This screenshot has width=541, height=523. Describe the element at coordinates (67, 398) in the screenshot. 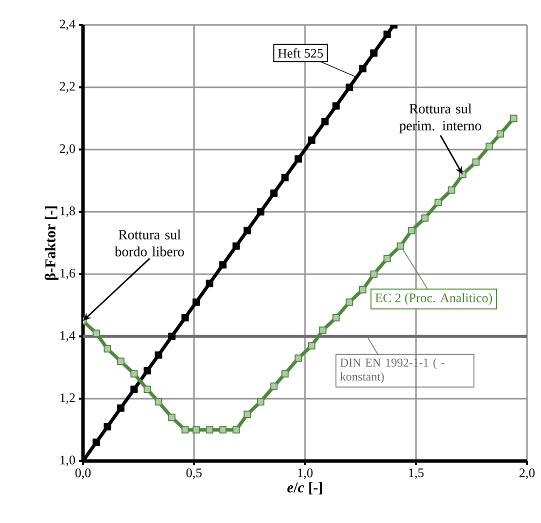

I see `y-tick-label: 1,2` at that location.